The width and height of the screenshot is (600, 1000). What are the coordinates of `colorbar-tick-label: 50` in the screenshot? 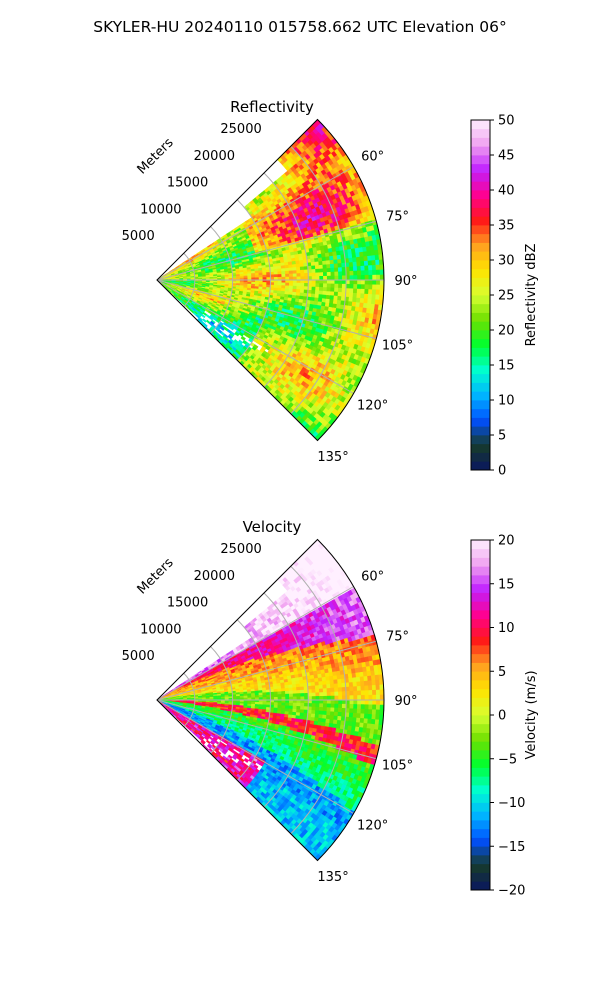 It's located at (506, 121).